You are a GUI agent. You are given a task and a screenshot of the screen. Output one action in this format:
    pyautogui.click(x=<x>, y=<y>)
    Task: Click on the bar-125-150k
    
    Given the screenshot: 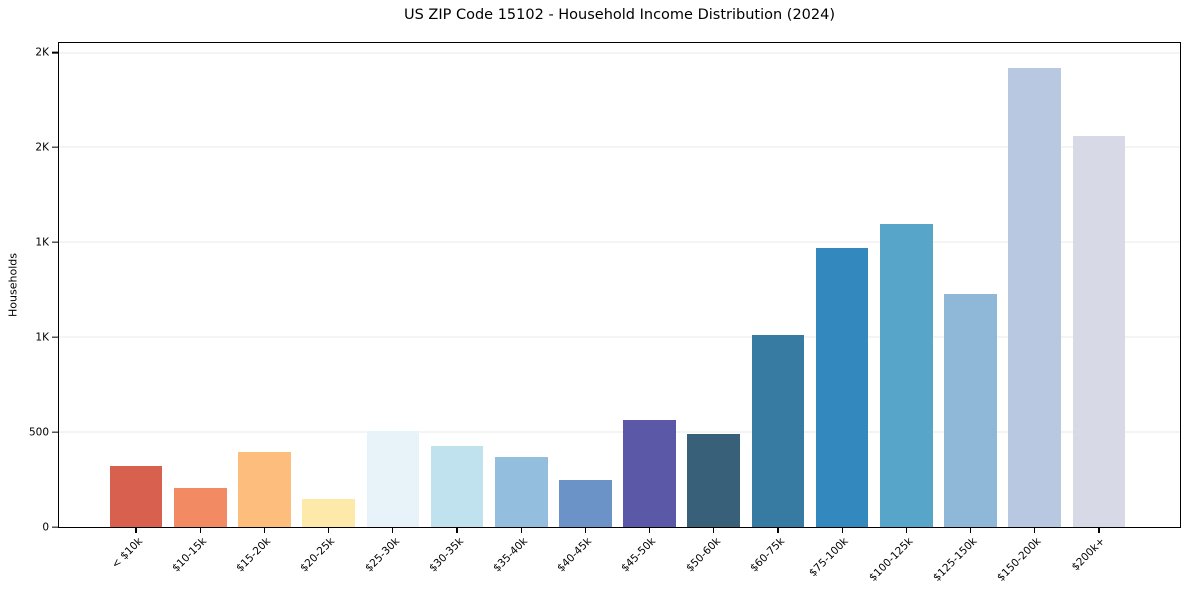 What is the action you would take?
    pyautogui.click(x=970, y=410)
    